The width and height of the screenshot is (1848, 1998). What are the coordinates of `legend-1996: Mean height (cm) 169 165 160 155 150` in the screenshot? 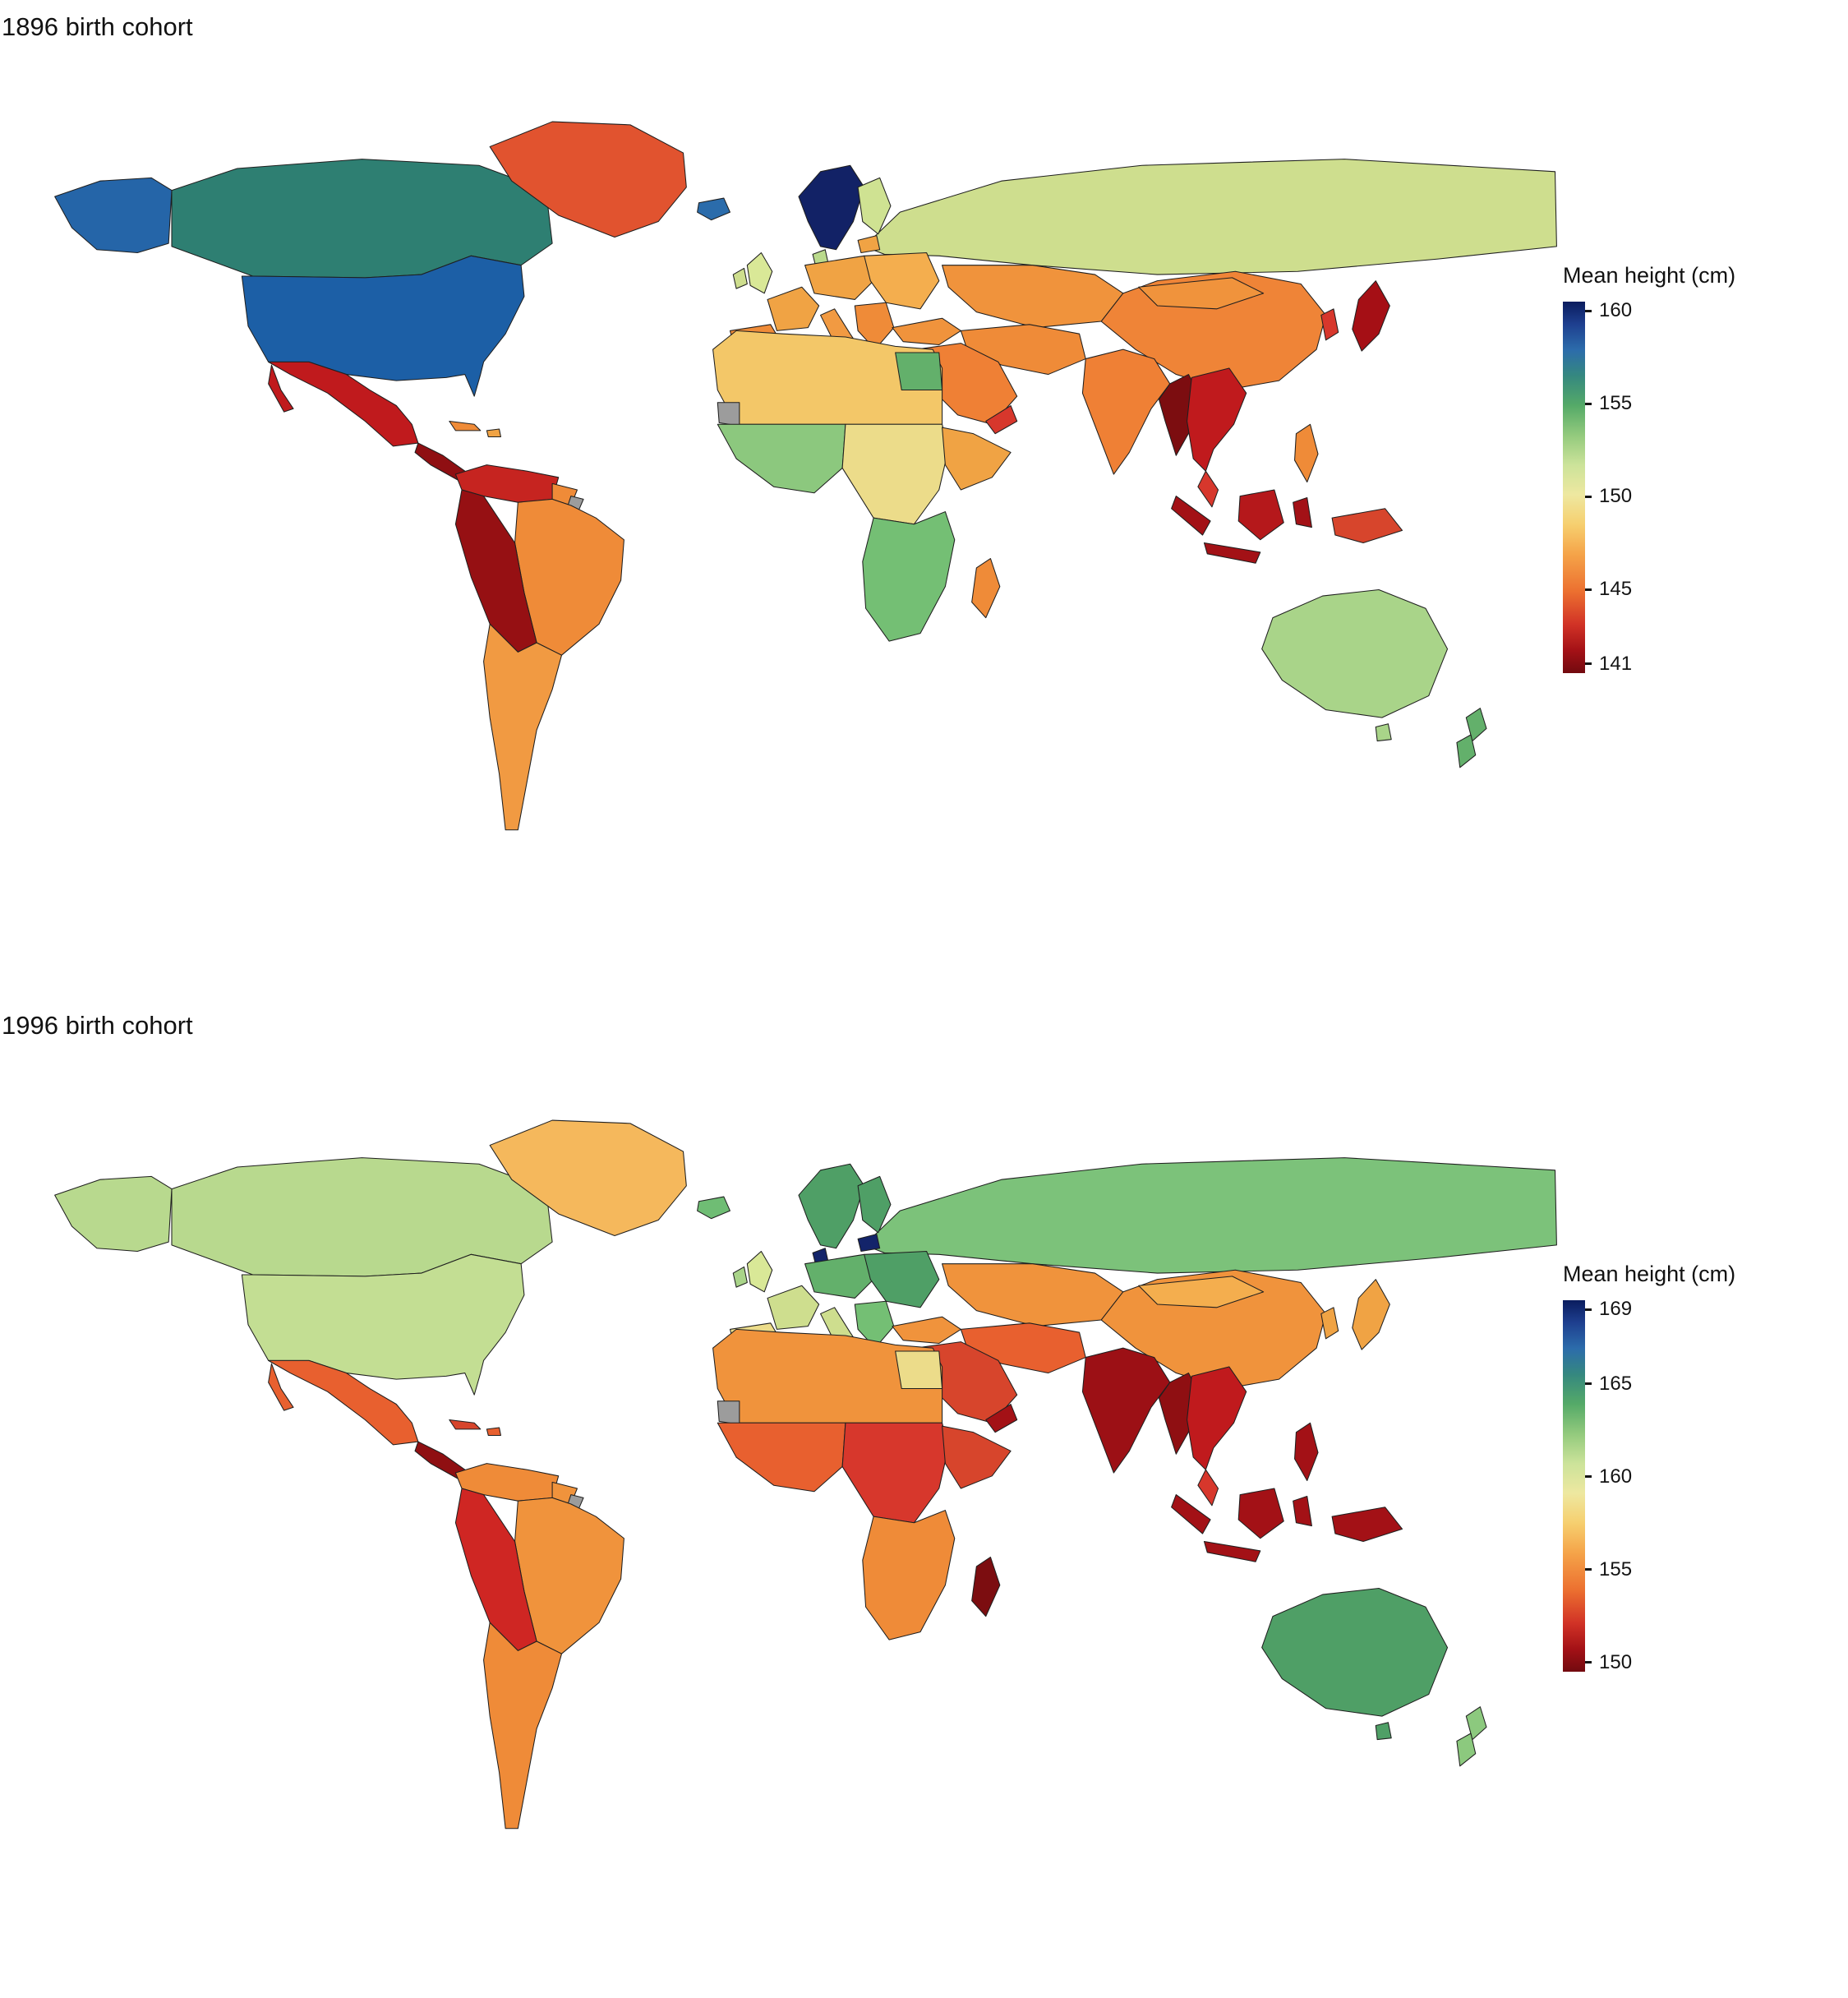 It's located at (1699, 1467).